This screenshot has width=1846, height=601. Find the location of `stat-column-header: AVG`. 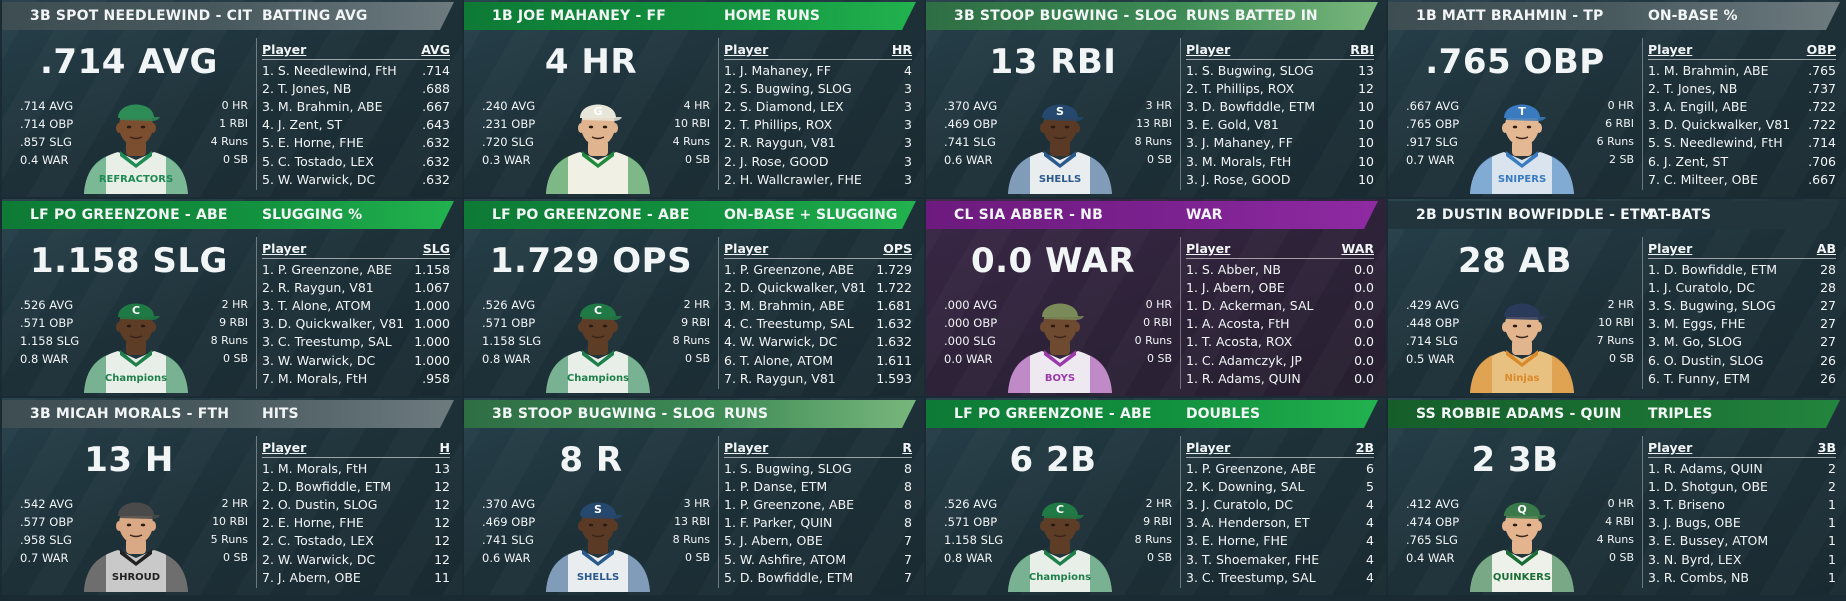

stat-column-header: AVG is located at coordinates (435, 49).